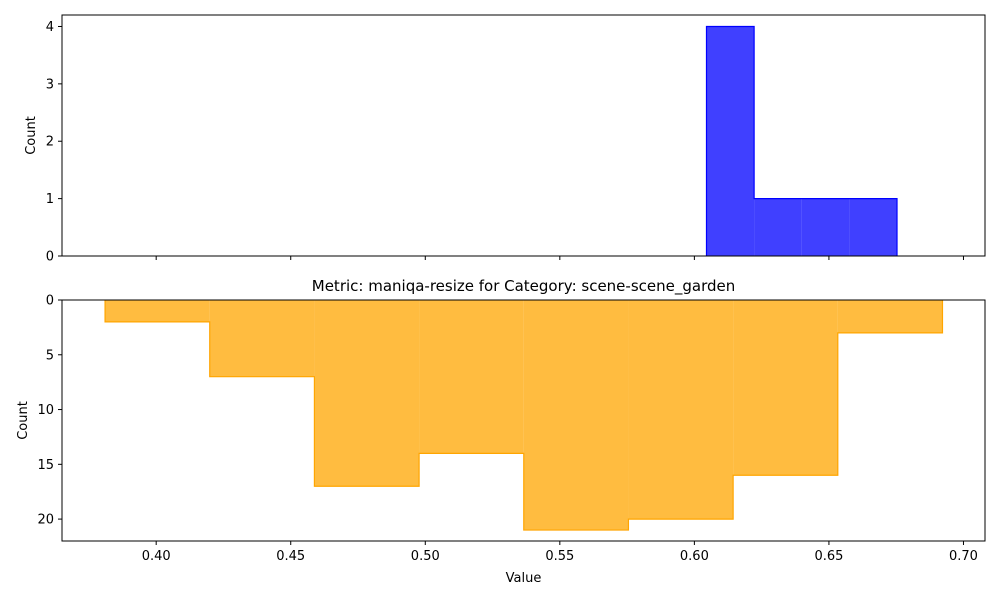  I want to click on y-tick-label: 1, so click(50, 199).